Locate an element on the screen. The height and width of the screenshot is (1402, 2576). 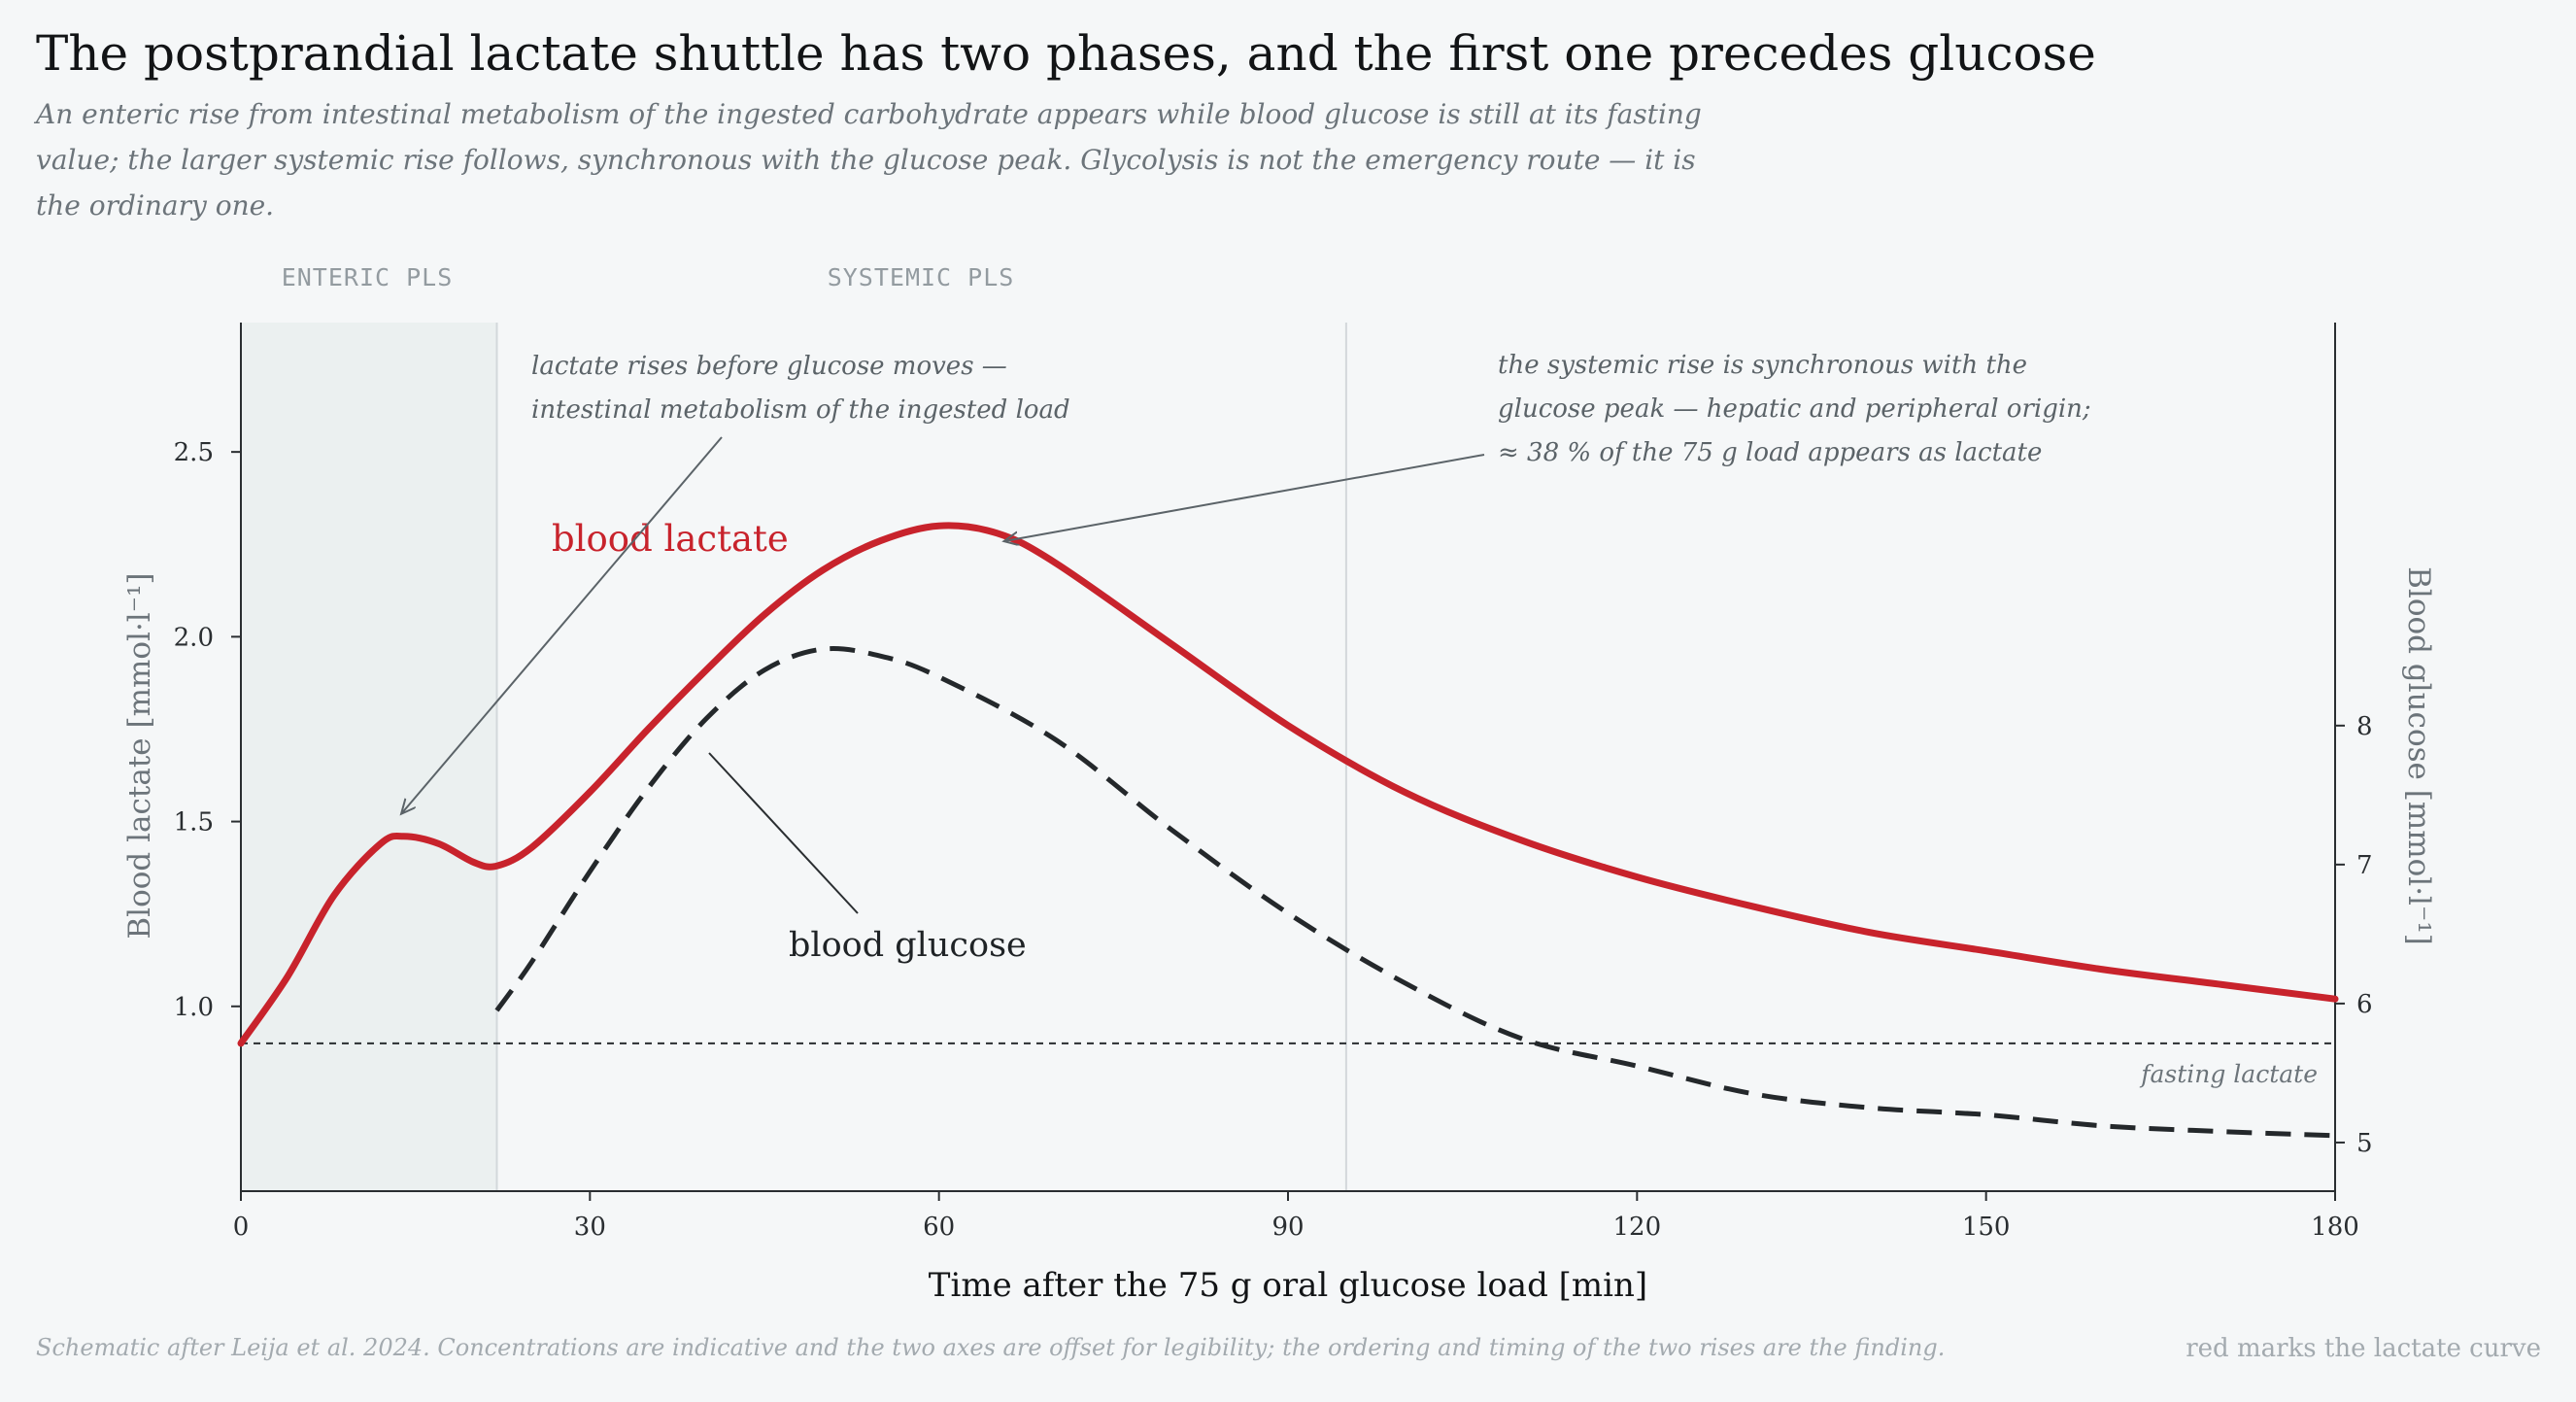
y2-tick-label: 5 is located at coordinates (2364, 1144).